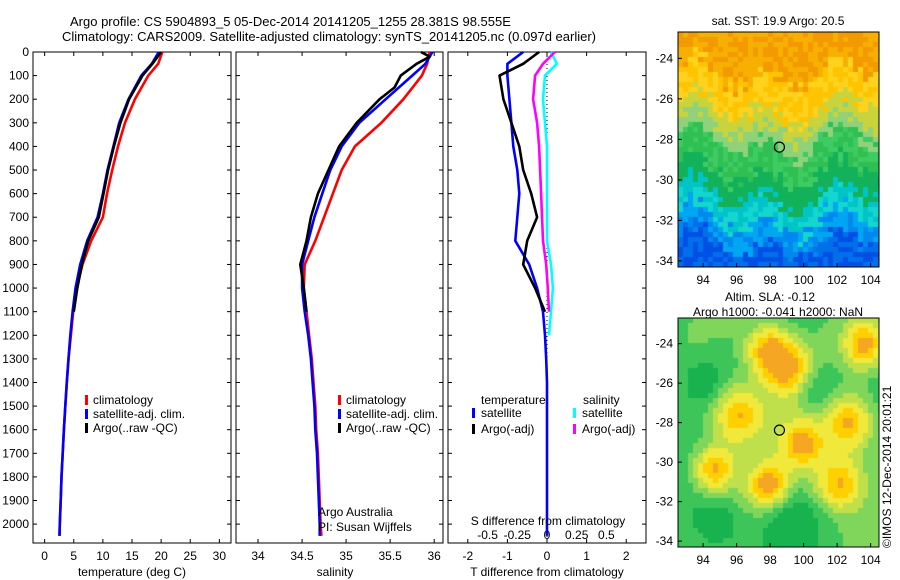  I want to click on temperature-xlabel: temperature (deg C), so click(132, 572).